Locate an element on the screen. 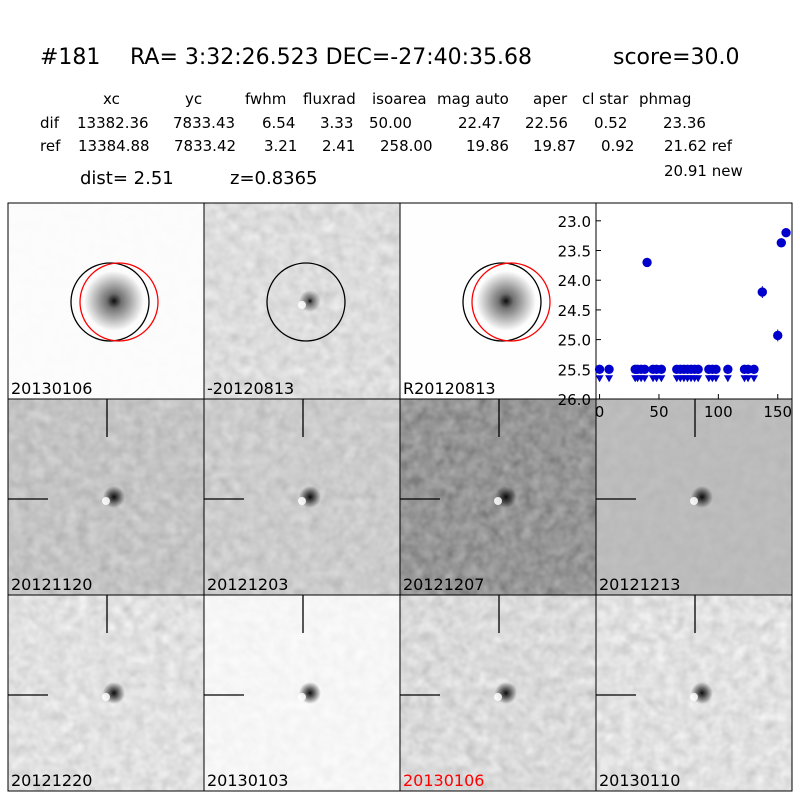 Image resolution: width=800 pixels, height=800 pixels. y-tick-label: 25.0 is located at coordinates (574, 341).